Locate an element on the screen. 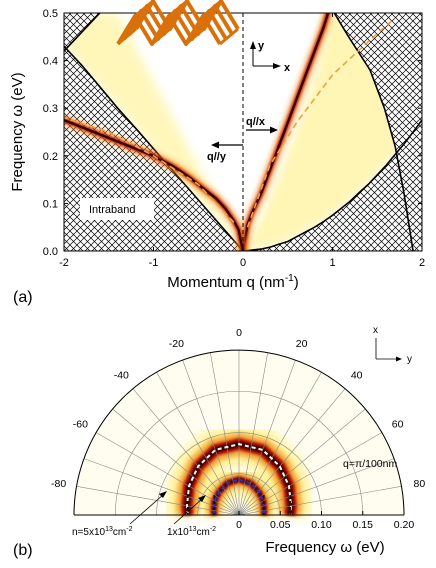  interband-boundary-right is located at coordinates (373, 132).